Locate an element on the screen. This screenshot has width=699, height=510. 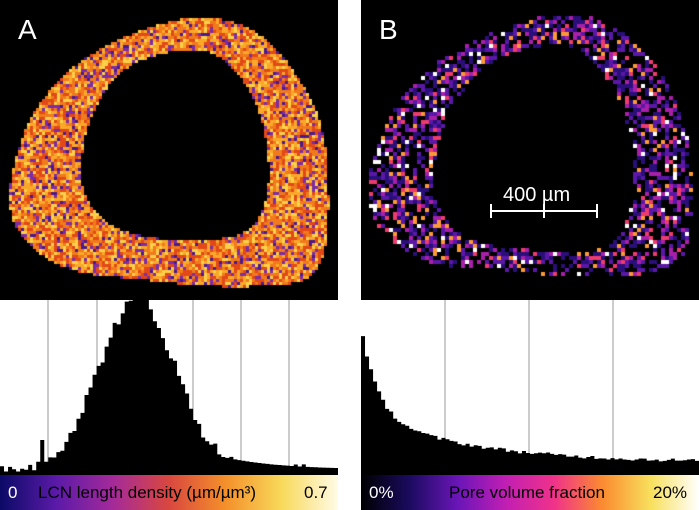
panel-a-label: A is located at coordinates (27, 29).